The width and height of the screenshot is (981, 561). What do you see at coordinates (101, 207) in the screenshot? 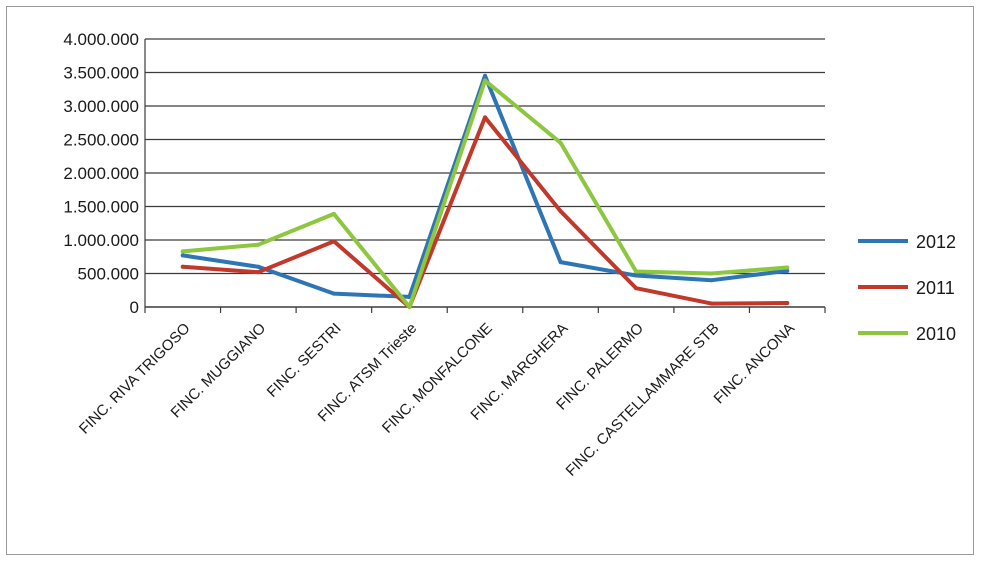
I see `y-tick-label: 1.500.000` at bounding box center [101, 207].